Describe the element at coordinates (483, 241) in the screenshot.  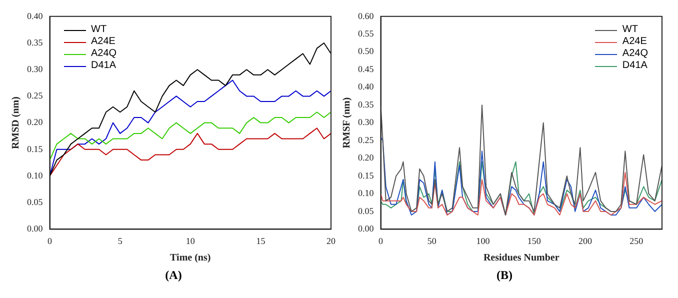
I see `x-tick-label: 100` at that location.